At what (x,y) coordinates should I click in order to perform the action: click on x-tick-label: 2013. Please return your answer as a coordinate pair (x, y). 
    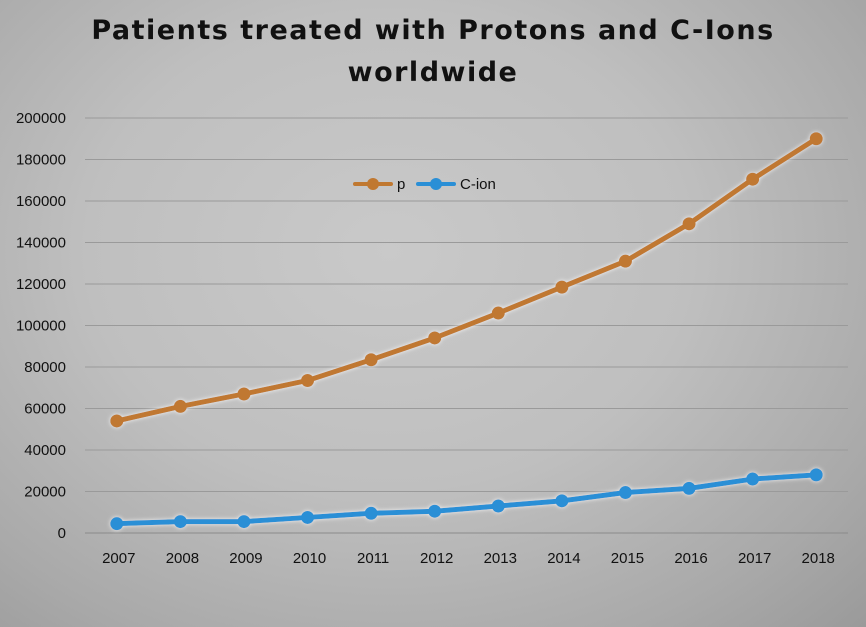
    Looking at the image, I should click on (500, 558).